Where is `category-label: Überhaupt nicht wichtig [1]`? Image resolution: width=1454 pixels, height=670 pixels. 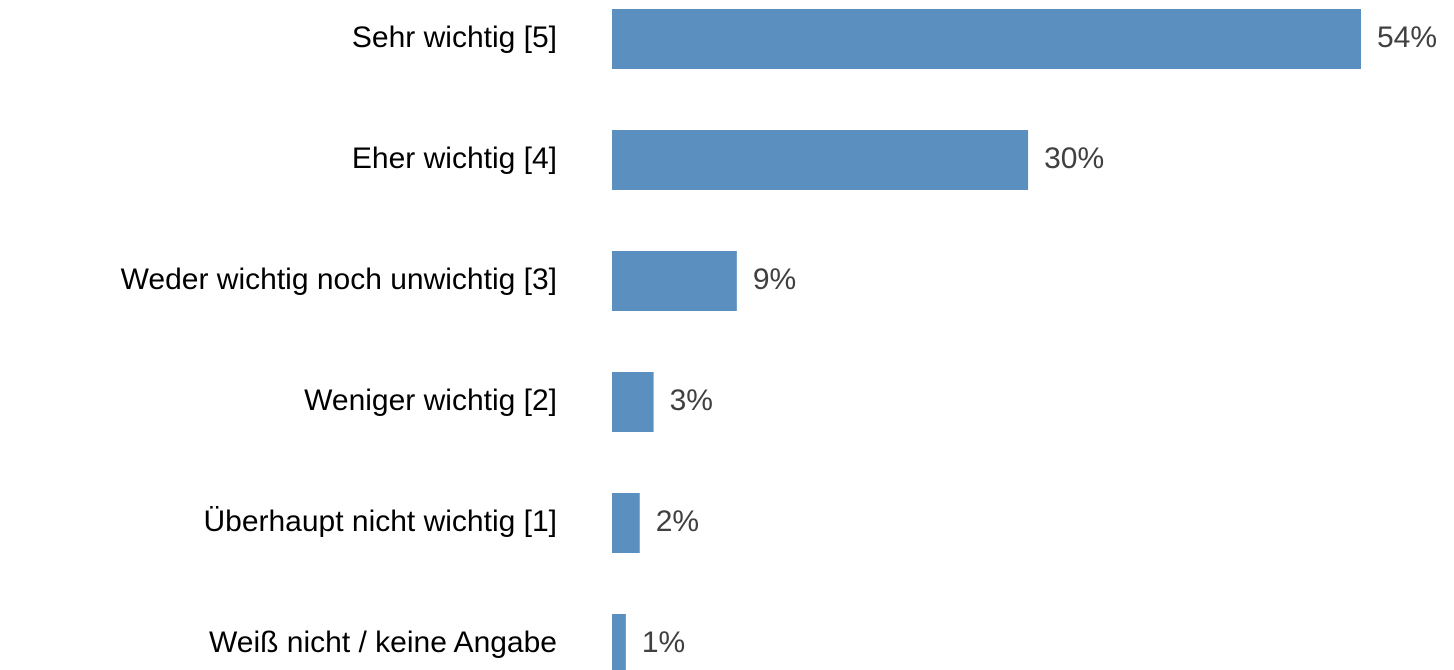 category-label: Überhaupt nicht wichtig [1] is located at coordinates (380, 521).